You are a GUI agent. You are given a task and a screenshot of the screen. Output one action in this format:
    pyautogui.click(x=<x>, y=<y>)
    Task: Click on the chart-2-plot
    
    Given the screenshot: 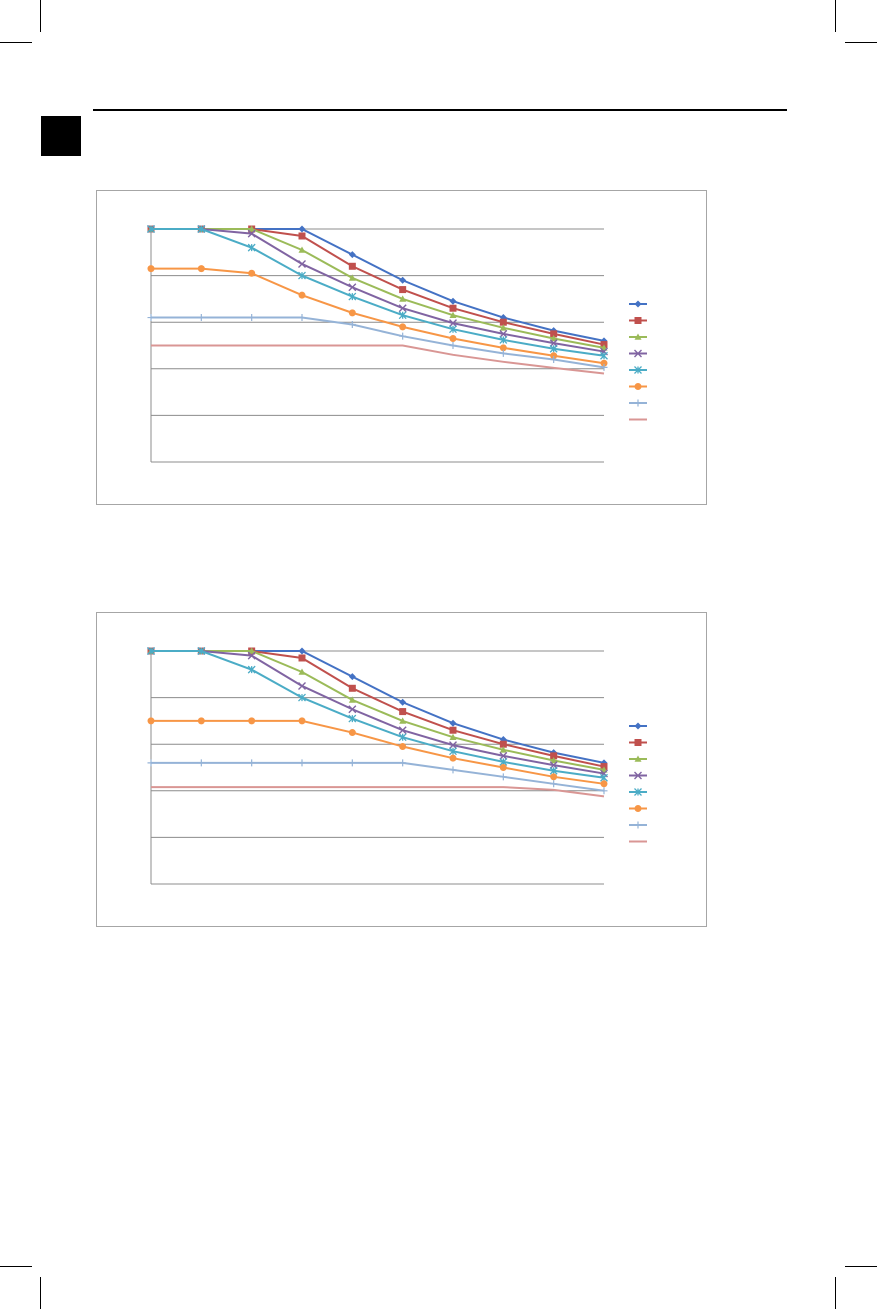 What is the action you would take?
    pyautogui.click(x=397, y=766)
    